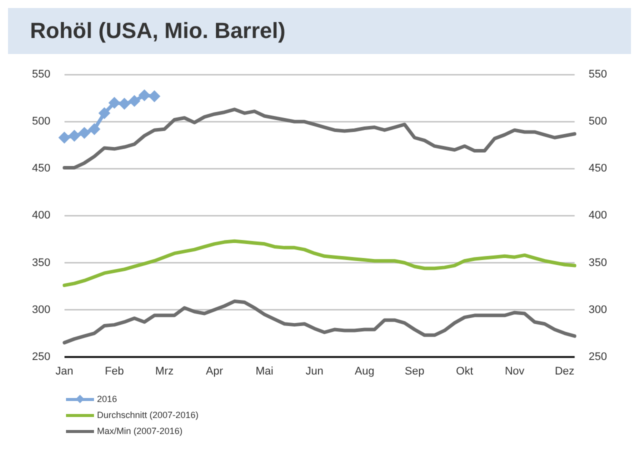 This screenshot has height=461, width=639. Describe the element at coordinates (64, 371) in the screenshot. I see `x-tick-label: Jan` at that location.